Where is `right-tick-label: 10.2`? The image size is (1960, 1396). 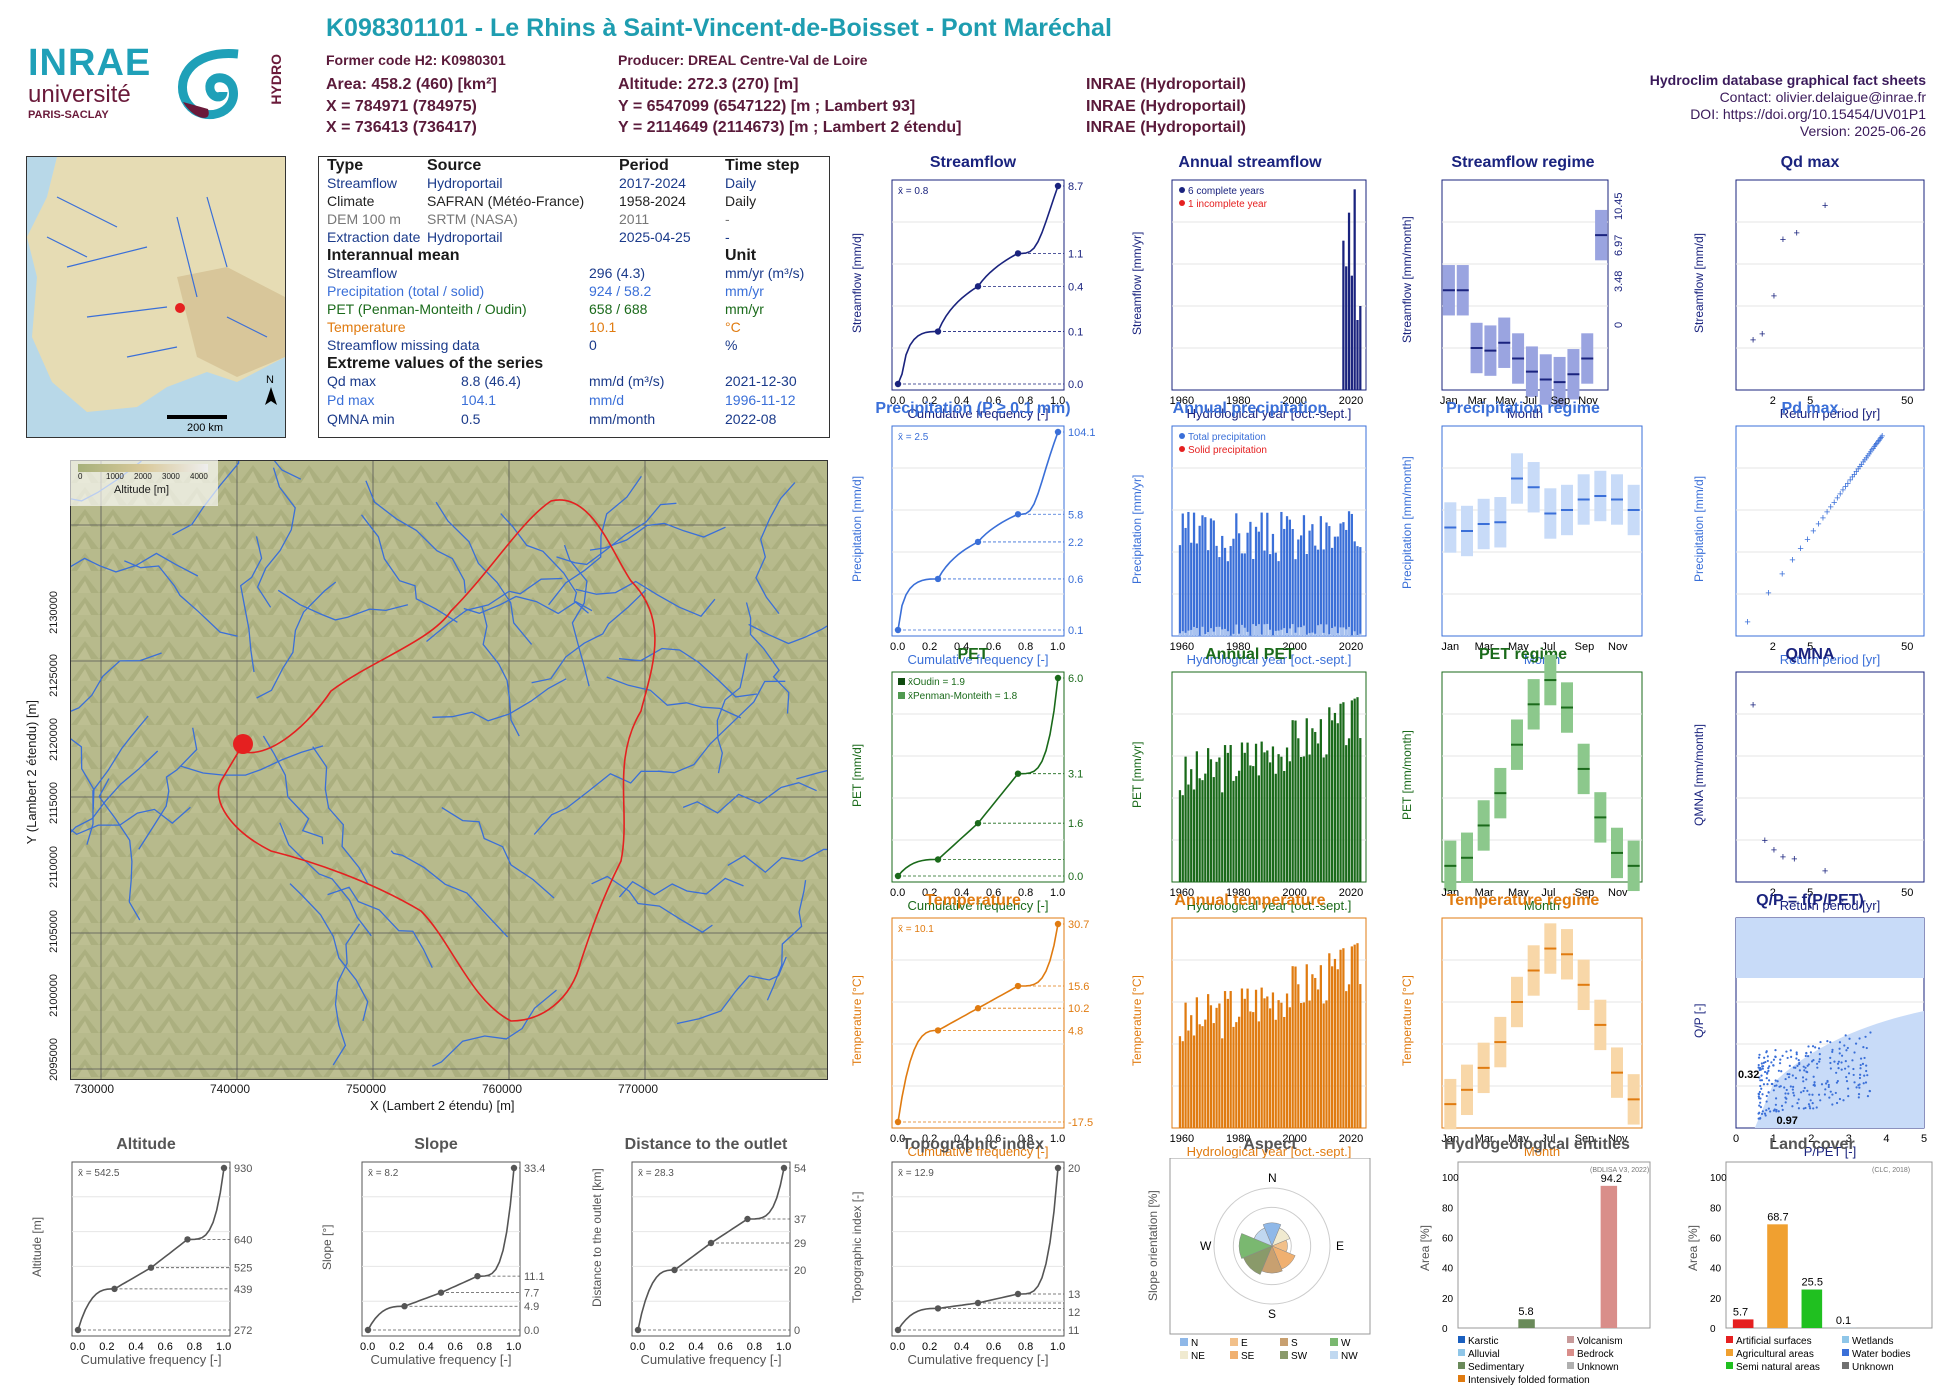 right-tick-label: 10.2 is located at coordinates (1078, 1009).